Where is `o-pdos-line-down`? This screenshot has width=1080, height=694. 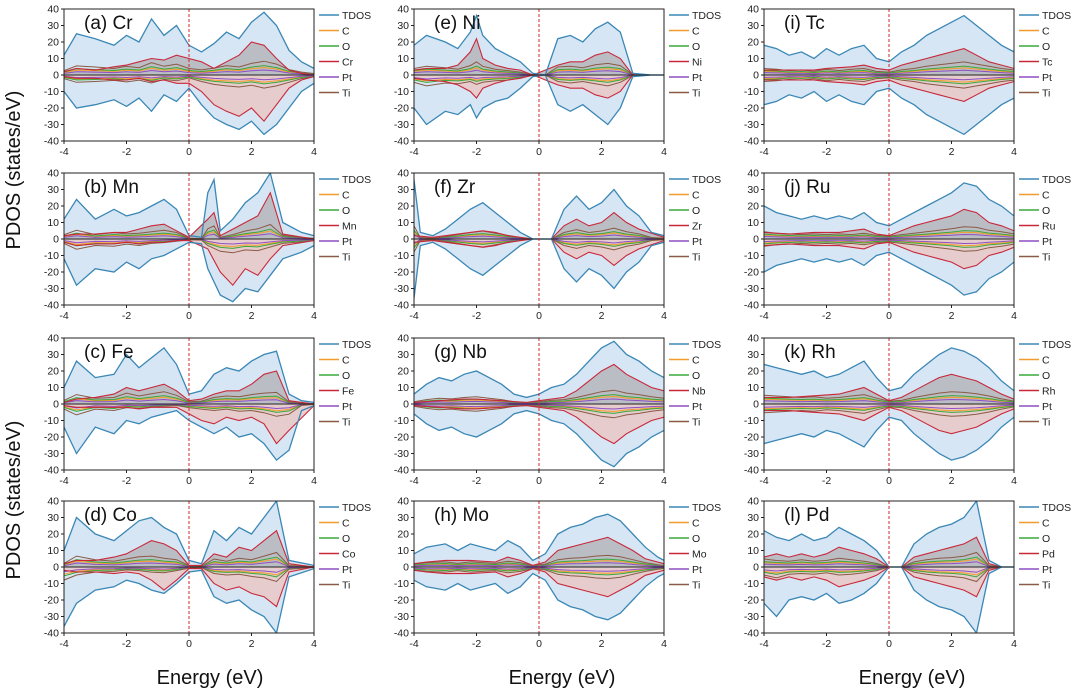 o-pdos-line-down is located at coordinates (189, 408).